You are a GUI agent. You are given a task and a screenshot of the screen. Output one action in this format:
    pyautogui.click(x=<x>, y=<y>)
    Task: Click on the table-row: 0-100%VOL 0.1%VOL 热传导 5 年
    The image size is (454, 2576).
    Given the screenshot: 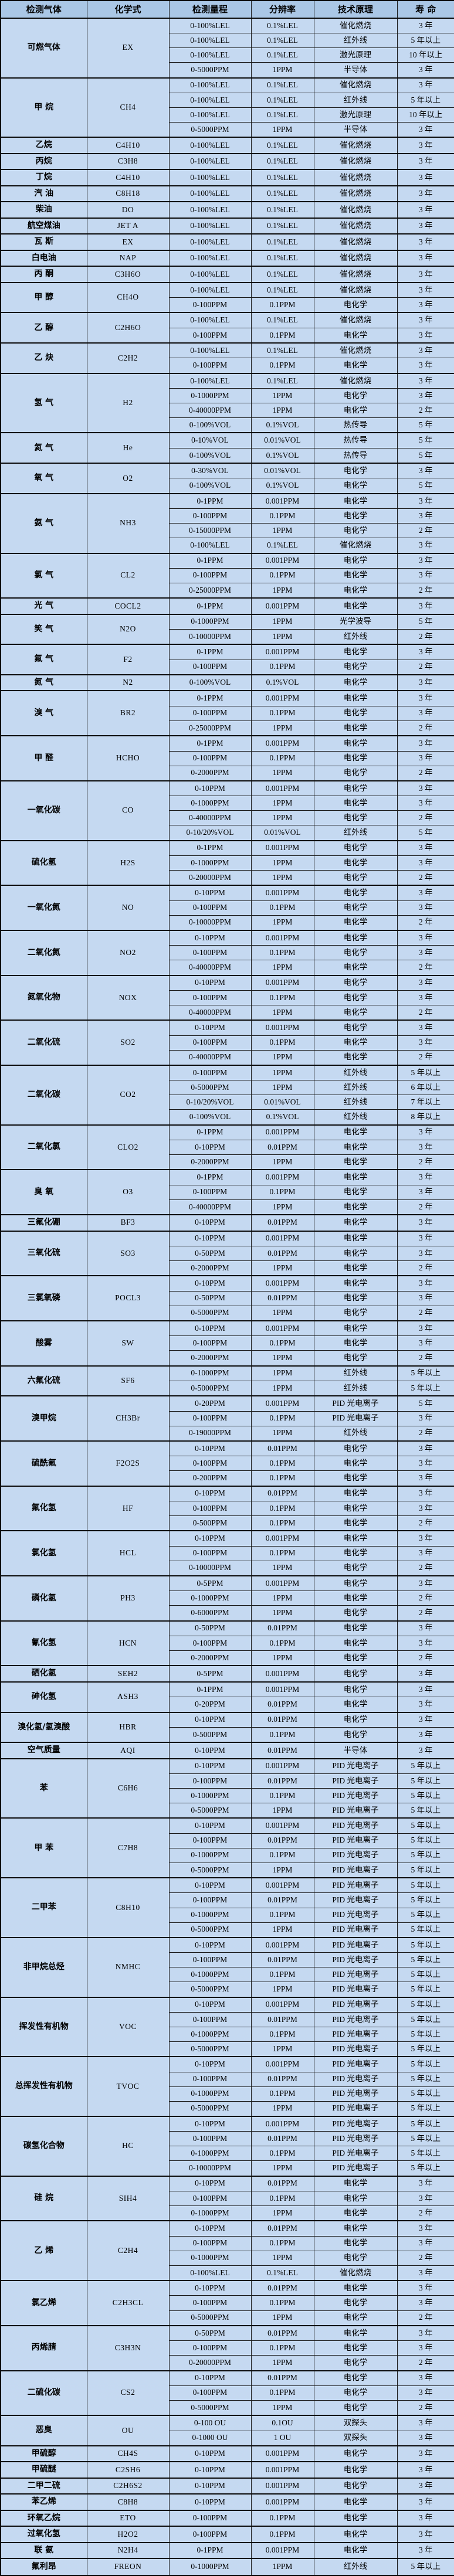 What is the action you would take?
    pyautogui.click(x=227, y=455)
    